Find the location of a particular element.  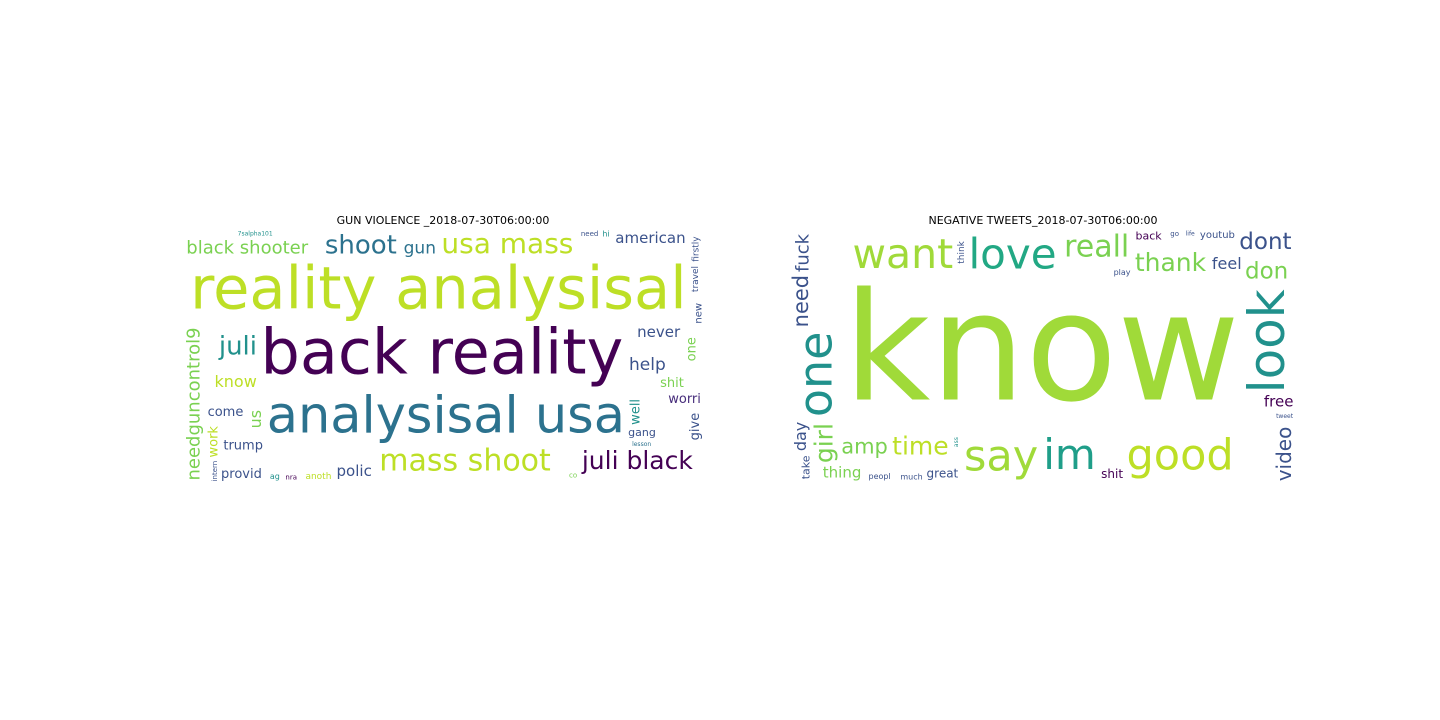

word: day is located at coordinates (800, 436).